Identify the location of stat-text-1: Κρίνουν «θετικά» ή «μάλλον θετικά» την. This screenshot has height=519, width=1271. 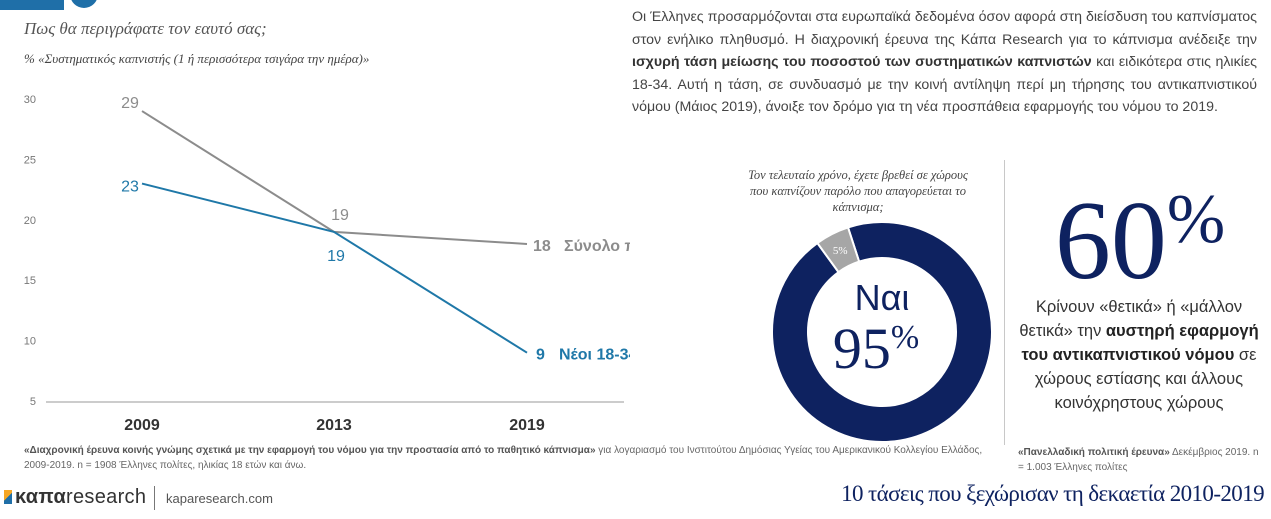
(1131, 319).